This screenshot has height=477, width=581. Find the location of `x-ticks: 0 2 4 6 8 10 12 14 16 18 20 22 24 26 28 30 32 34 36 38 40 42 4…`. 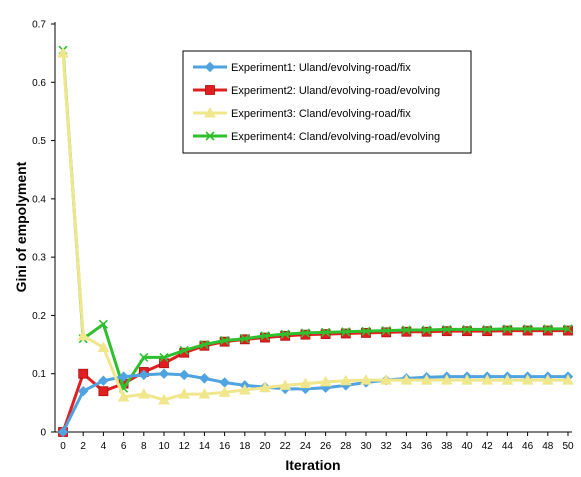

x-ticks: 0 2 4 6 8 10 12 14 16 18 20 22 24 26 28 30 32 34 36 38 40 42 4… is located at coordinates (317, 442).